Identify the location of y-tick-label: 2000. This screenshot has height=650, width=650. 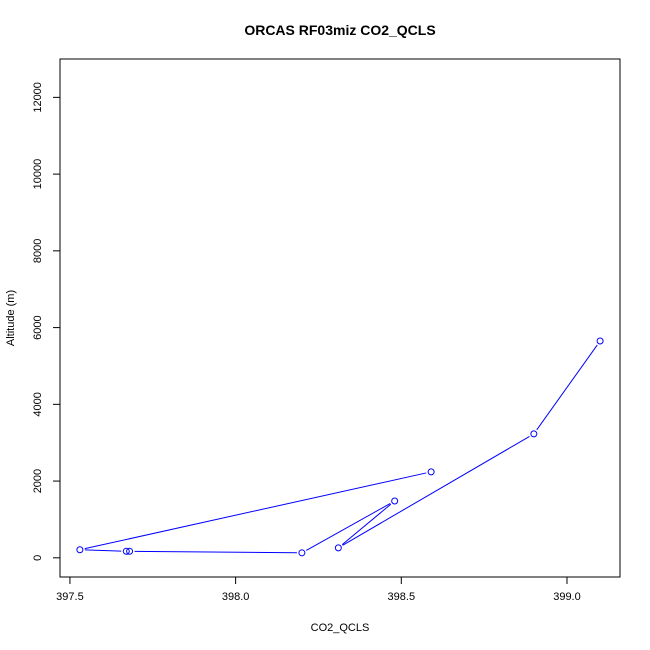
(38, 481).